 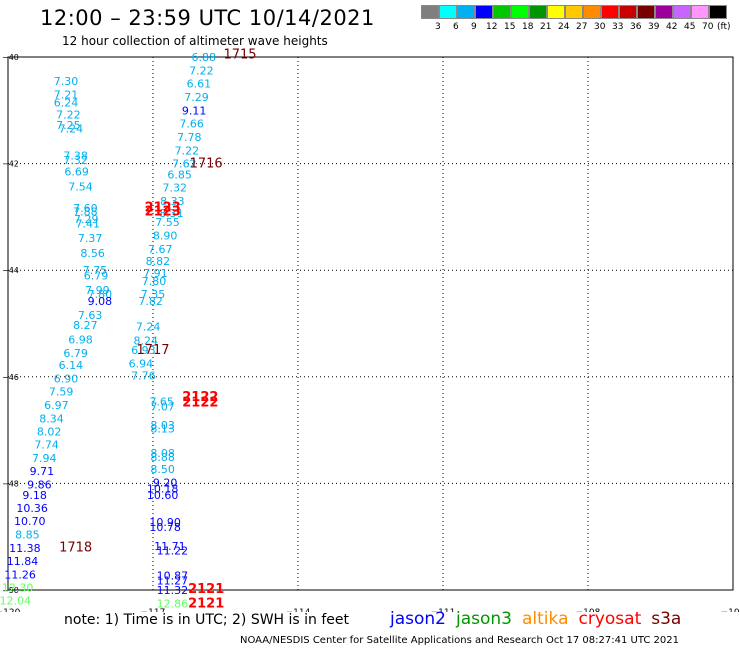 What do you see at coordinates (162, 453) in the screenshot?
I see `wave-height-label: 8.08` at bounding box center [162, 453].